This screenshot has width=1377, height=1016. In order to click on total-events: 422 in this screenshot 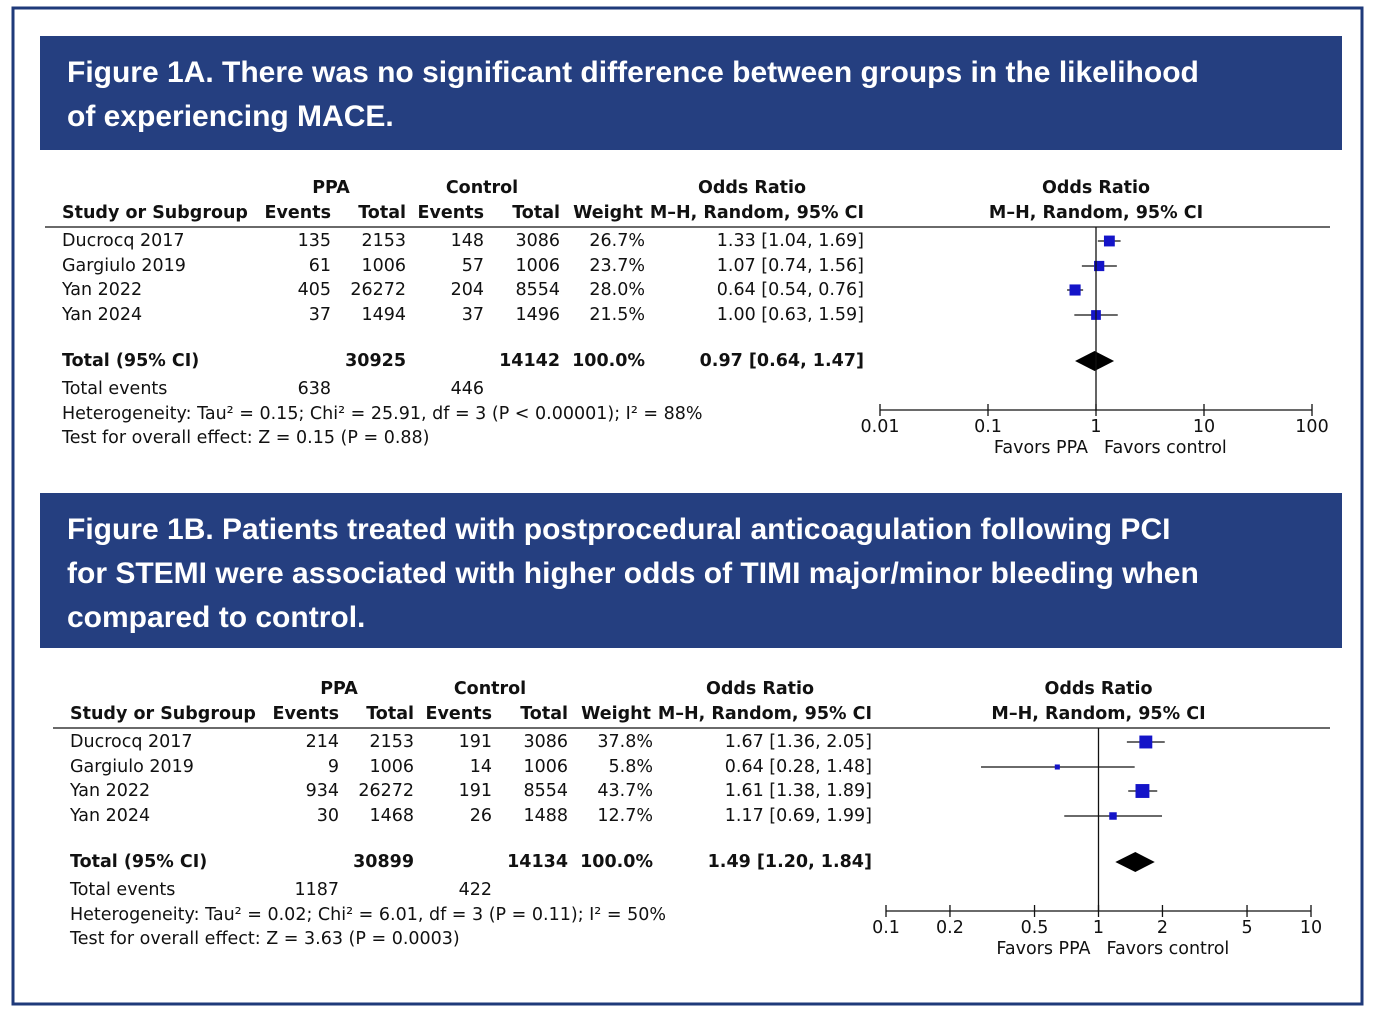, I will do `click(475, 890)`.